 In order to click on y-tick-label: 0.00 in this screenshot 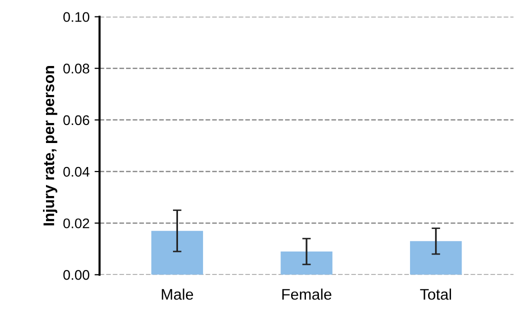, I will do `click(76, 275)`.